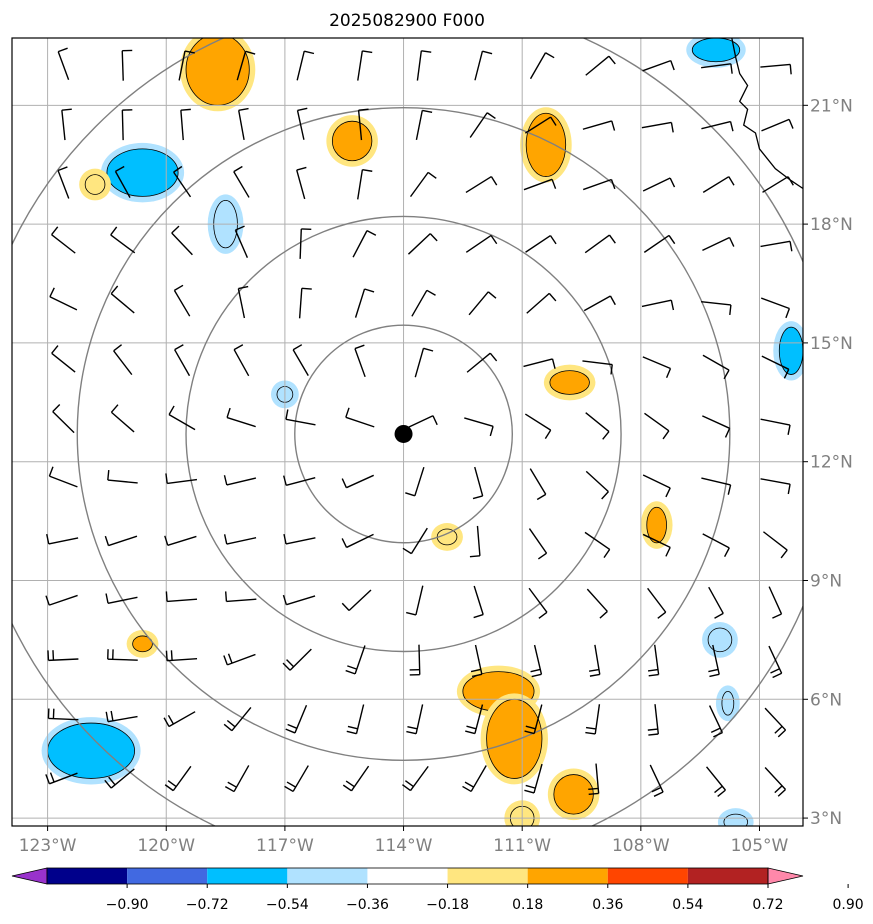 Image resolution: width=873 pixels, height=924 pixels. What do you see at coordinates (785, 876) in the screenshot?
I see `colorbar-extend-high` at bounding box center [785, 876].